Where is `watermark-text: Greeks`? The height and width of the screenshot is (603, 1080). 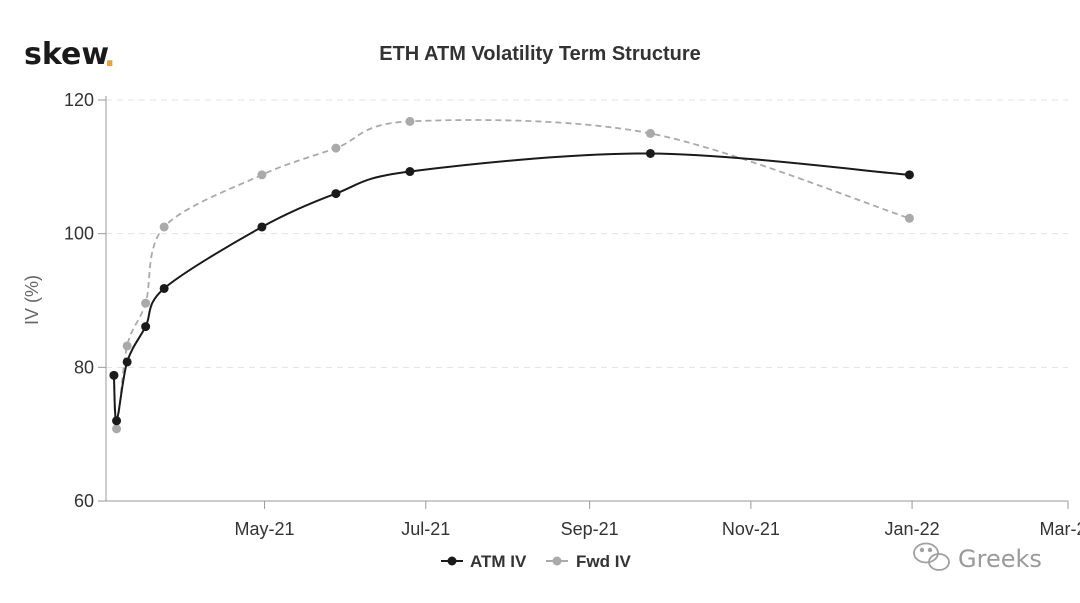 watermark-text: Greeks is located at coordinates (1000, 559).